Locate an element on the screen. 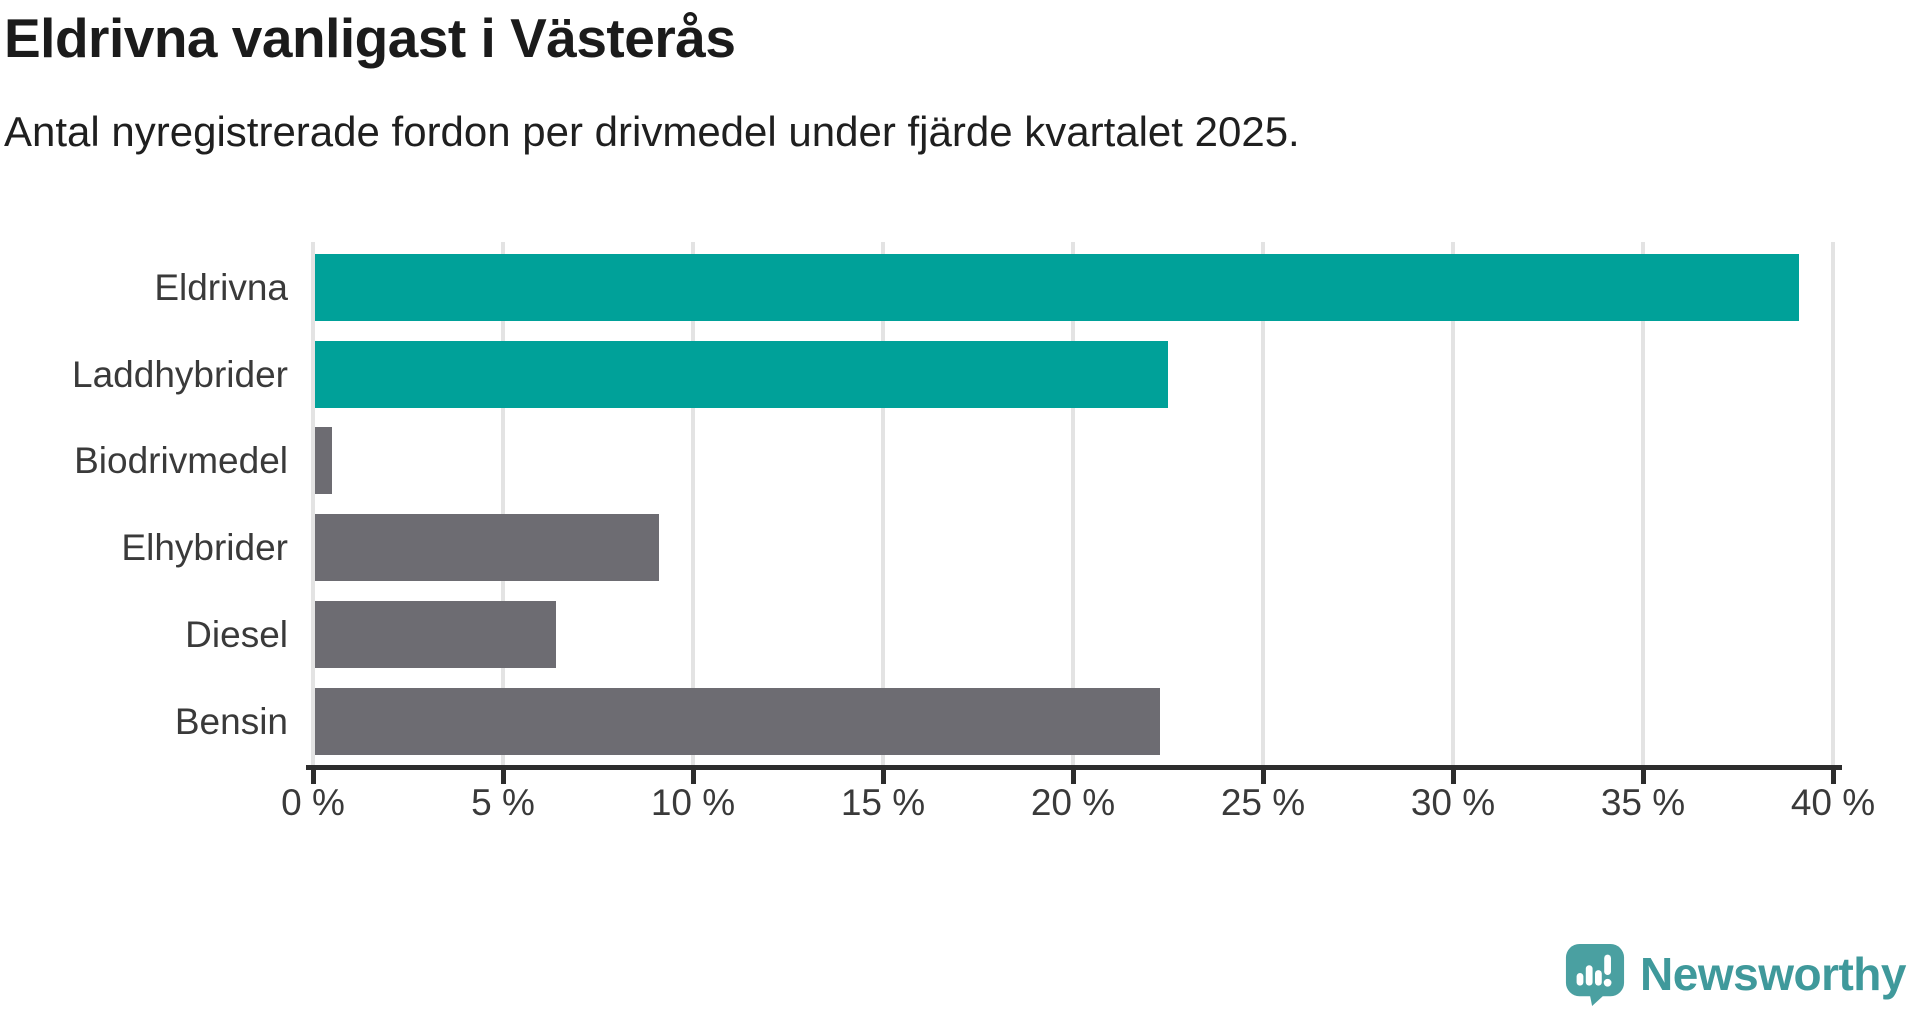  x-axis-tick-label-40: 40 % is located at coordinates (1833, 802).